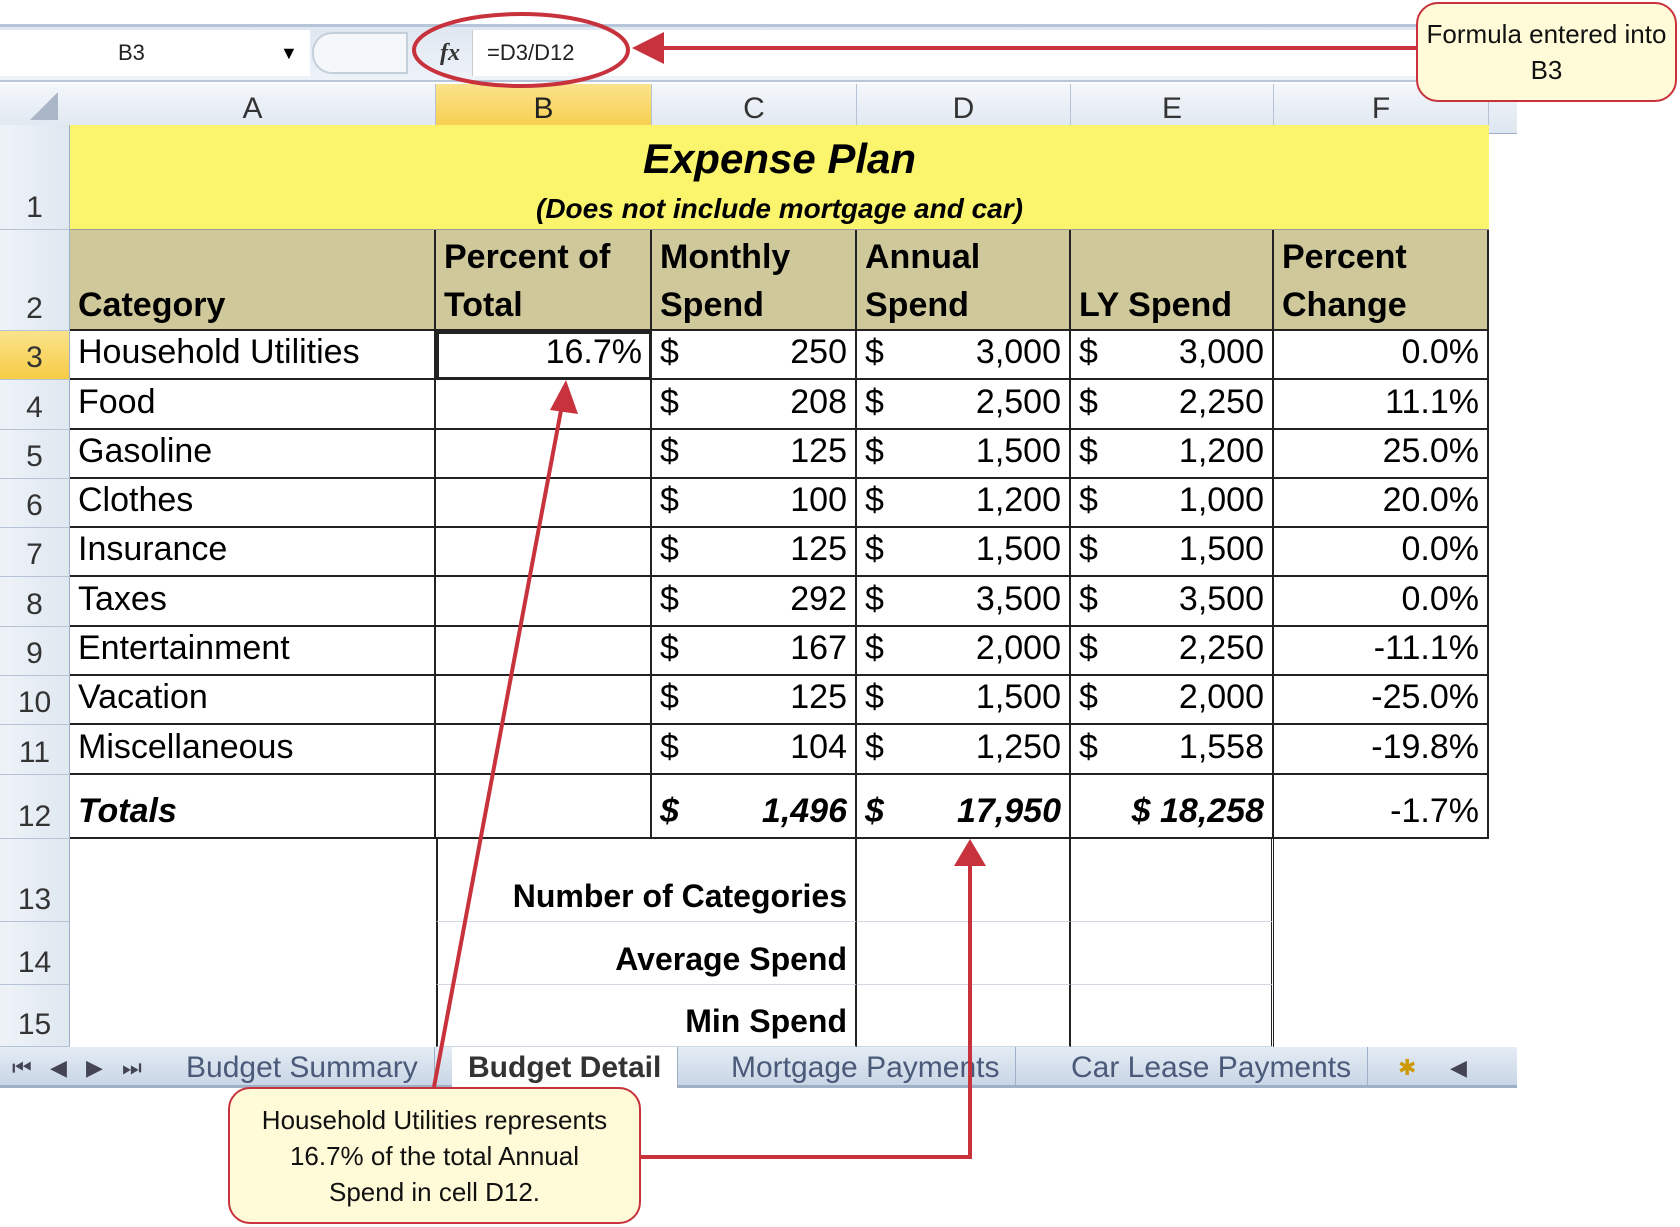 The image size is (1680, 1227). Describe the element at coordinates (35, 880) in the screenshot. I see `row-header-13: 13` at that location.